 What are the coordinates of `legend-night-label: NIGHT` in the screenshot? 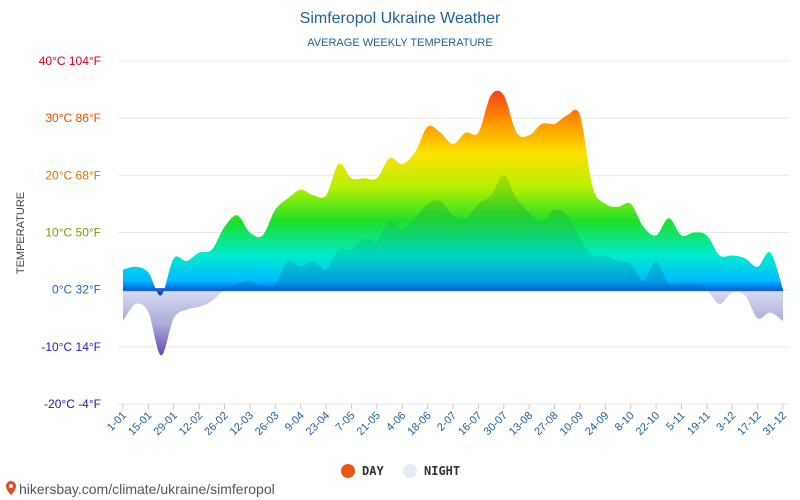 It's located at (442, 471).